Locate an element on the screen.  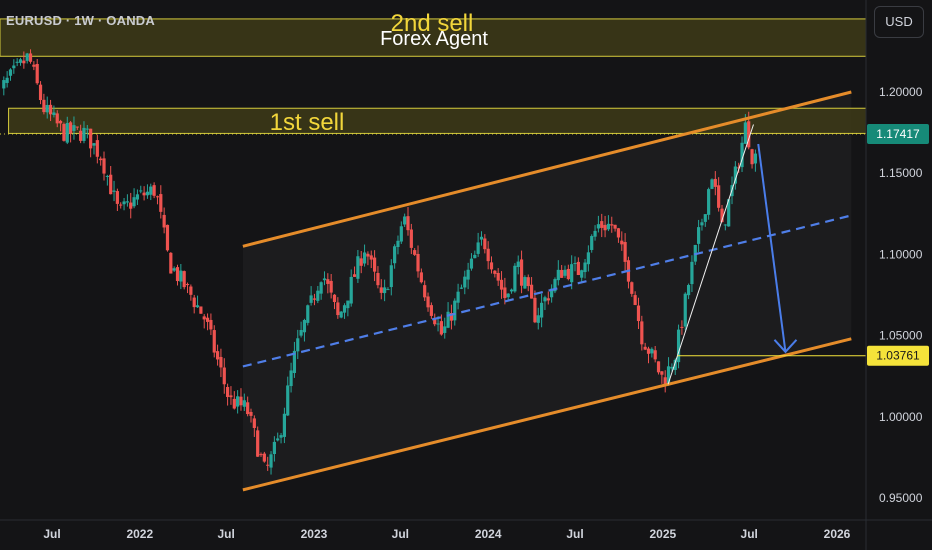
x-tick-label: 2026 is located at coordinates (837, 534).